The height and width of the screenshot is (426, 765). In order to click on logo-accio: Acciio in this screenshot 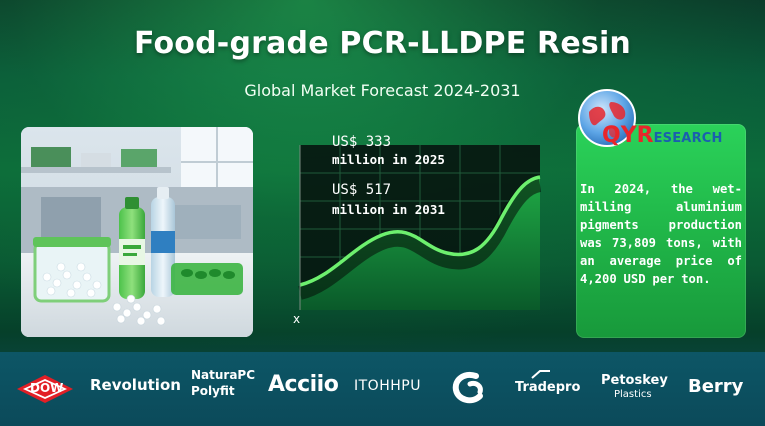, I will do `click(303, 384)`.